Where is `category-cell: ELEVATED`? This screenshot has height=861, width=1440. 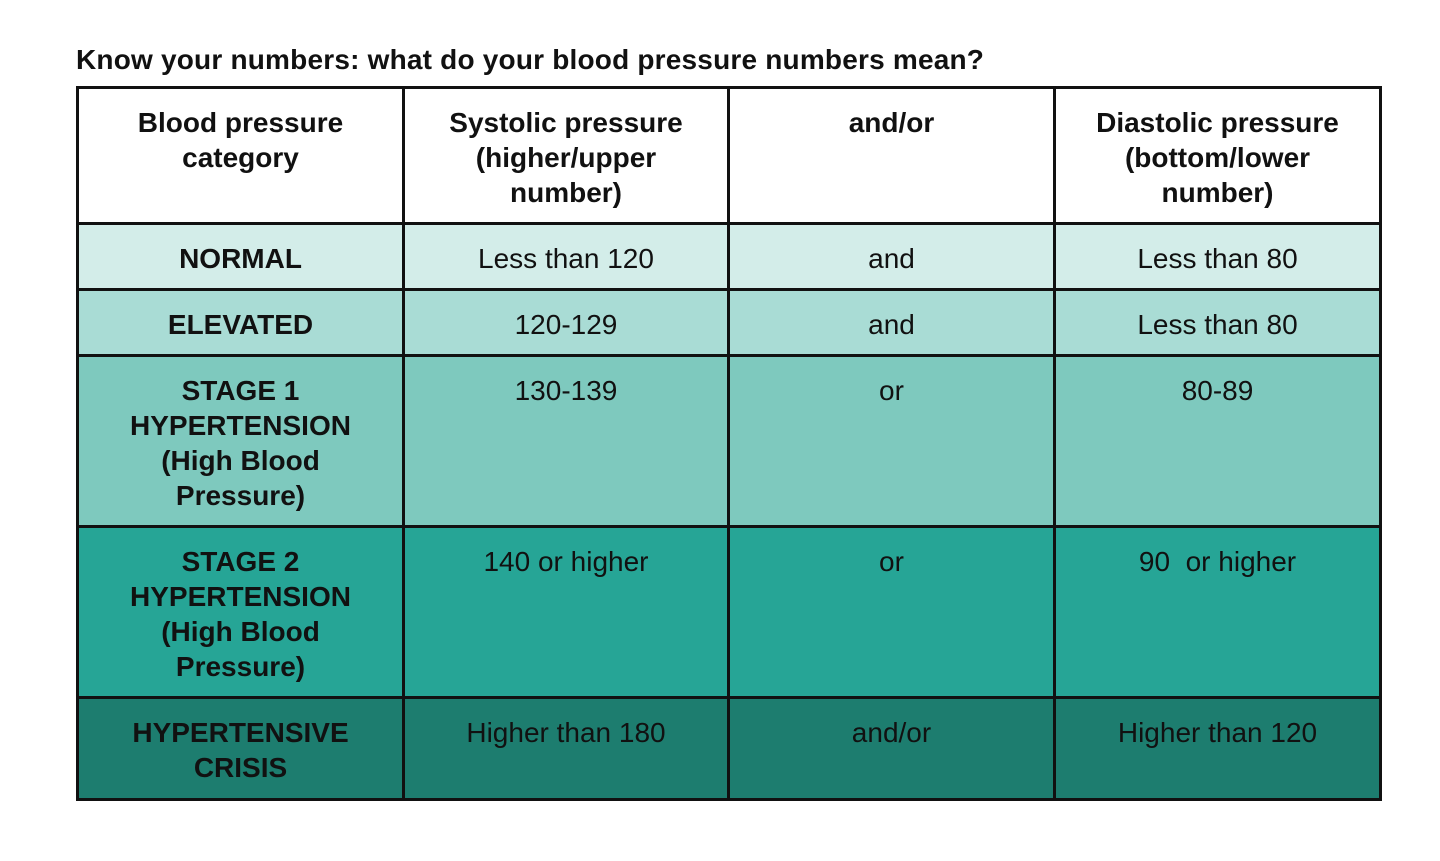 category-cell: ELEVATED is located at coordinates (240, 322).